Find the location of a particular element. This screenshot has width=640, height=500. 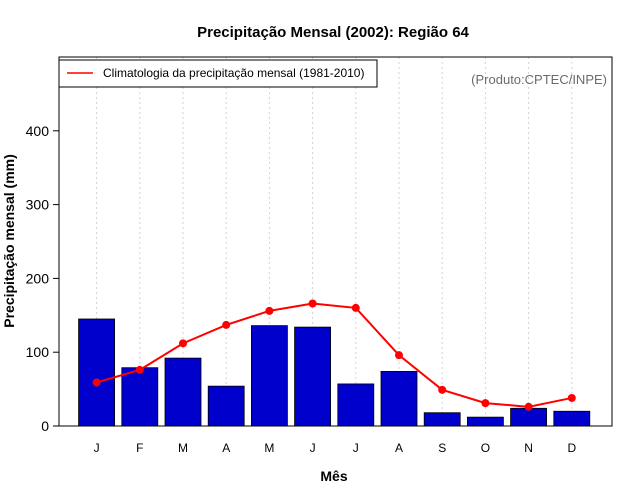

chart-title: Precipitação Mensal (2002): Região 64 is located at coordinates (333, 32).